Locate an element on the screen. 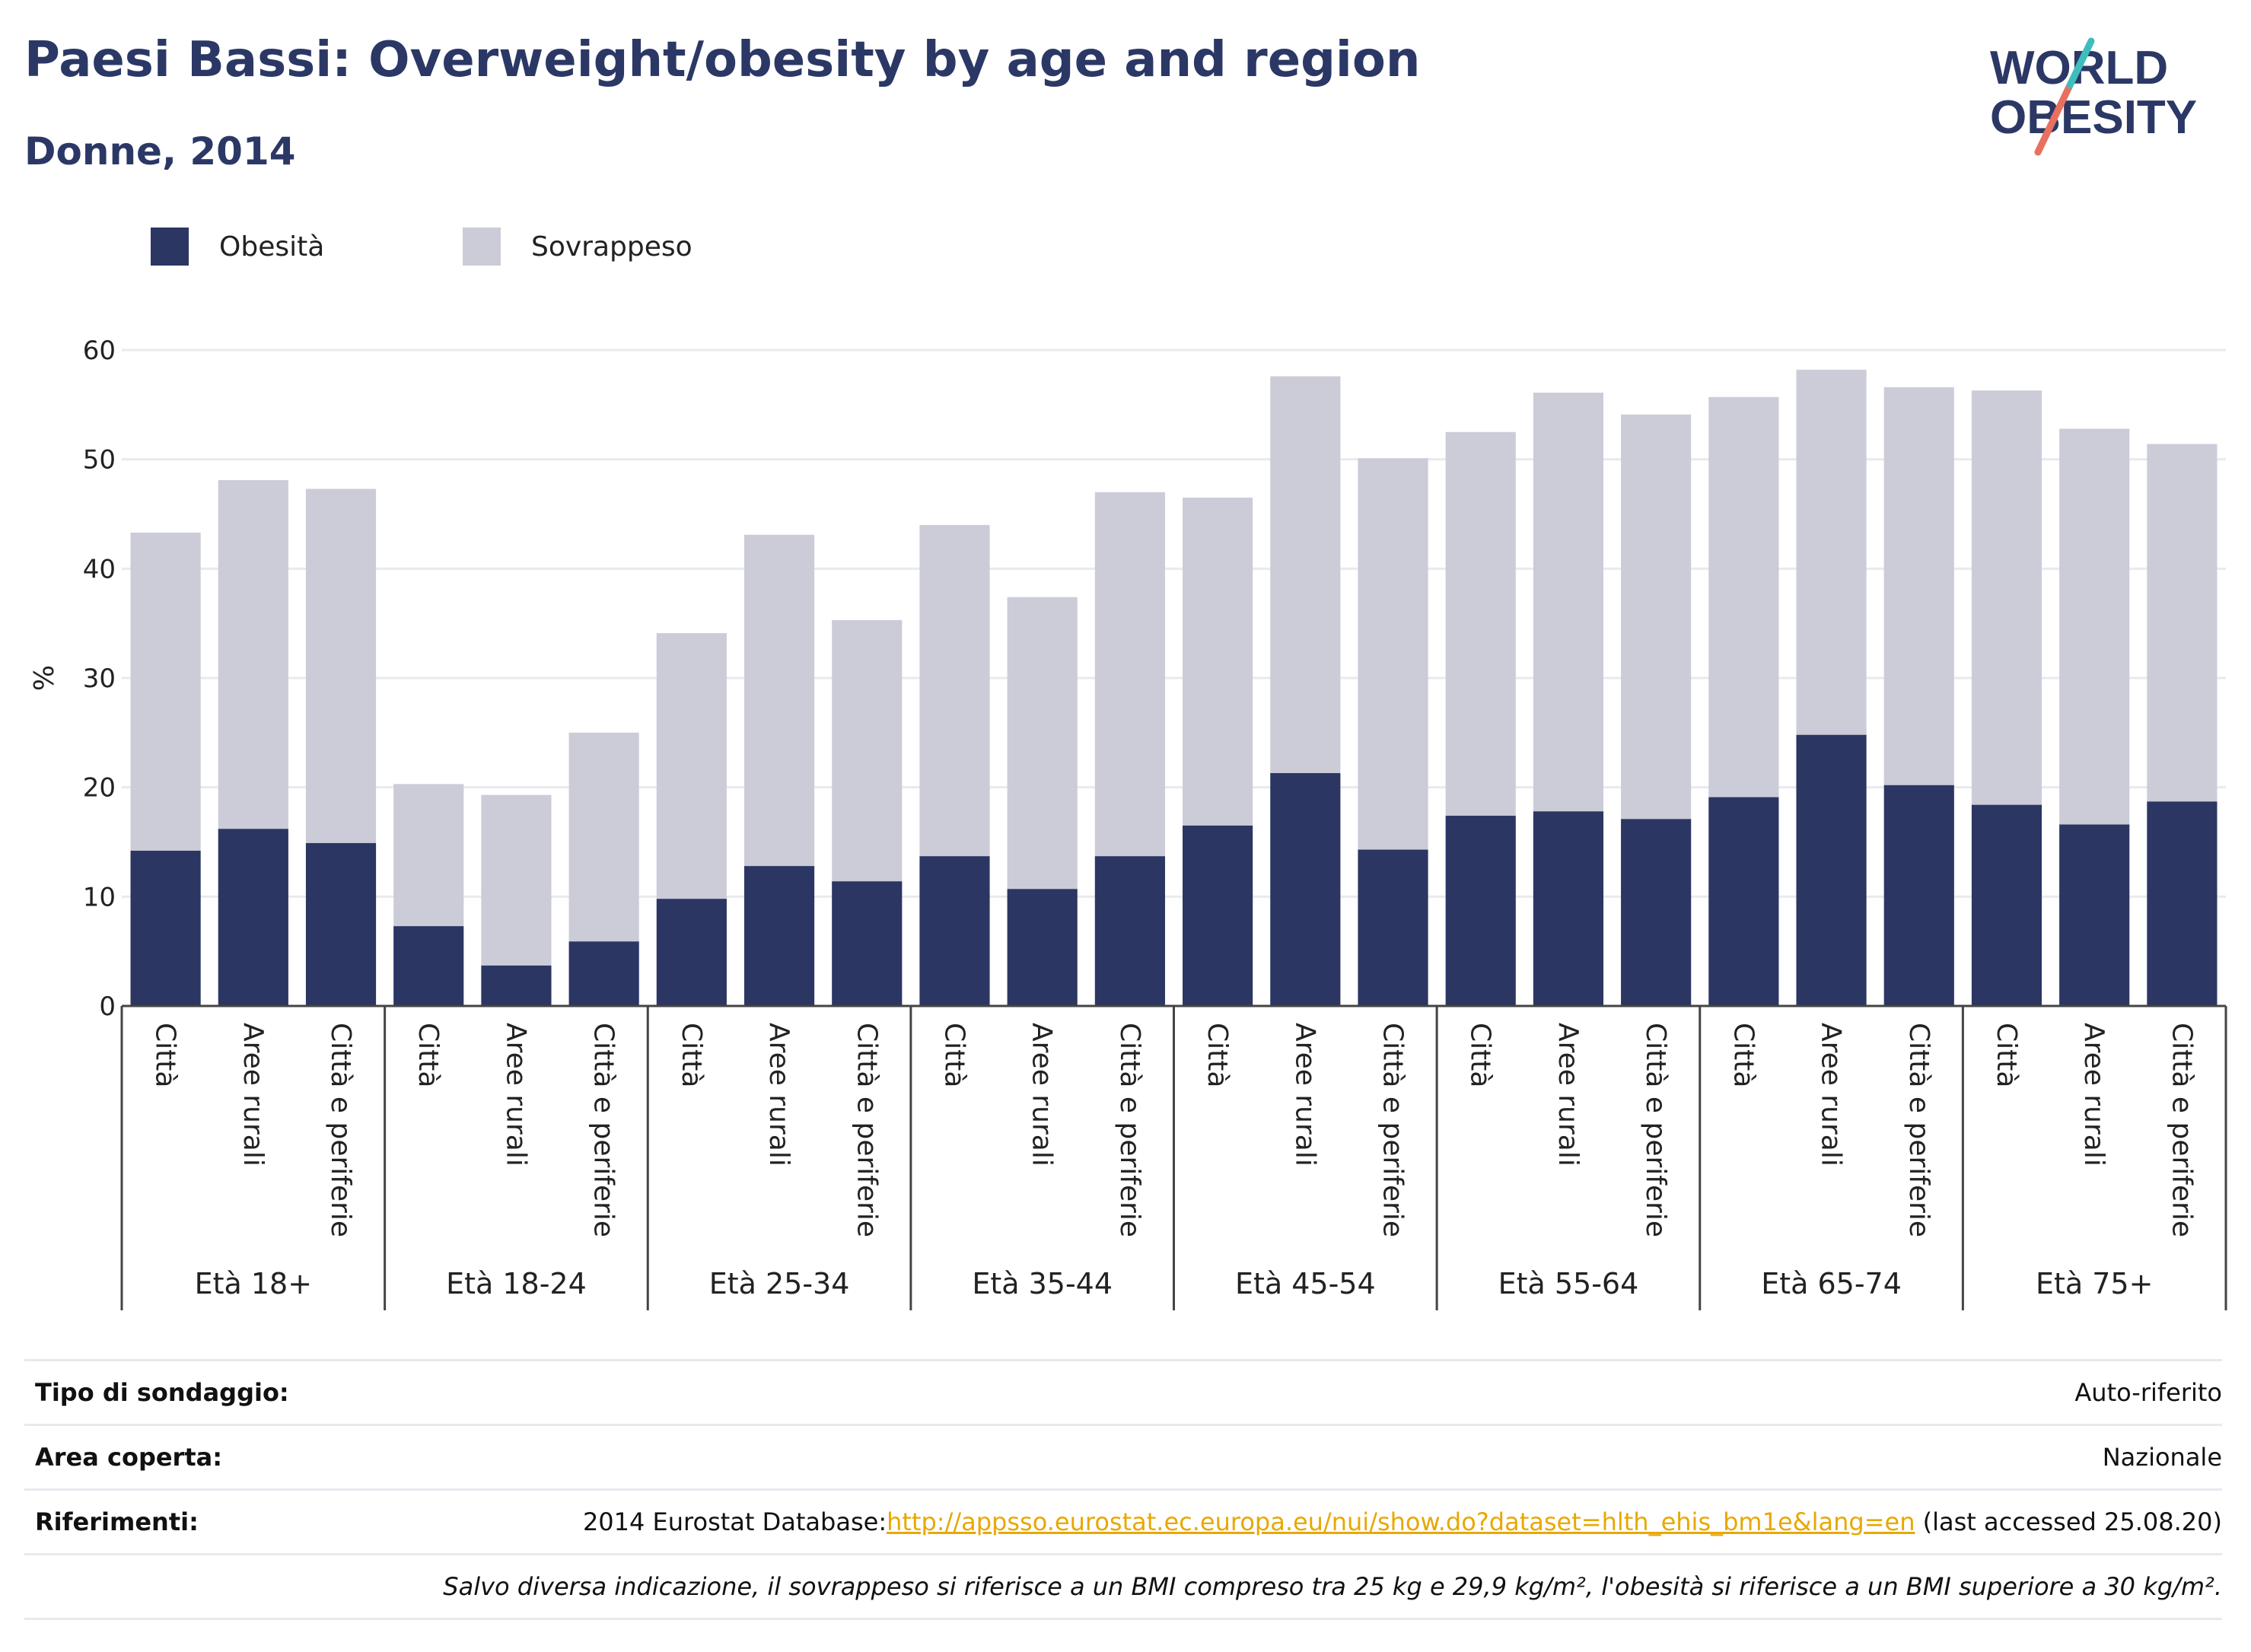 Image resolution: width=2251 pixels, height=1652 pixels. references-label: Riferimenti: is located at coordinates (117, 1521).